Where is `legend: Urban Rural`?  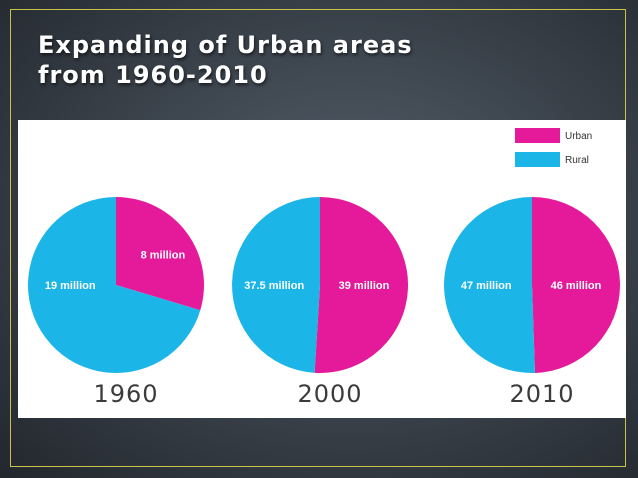
legend: Urban Rural is located at coordinates (553, 147).